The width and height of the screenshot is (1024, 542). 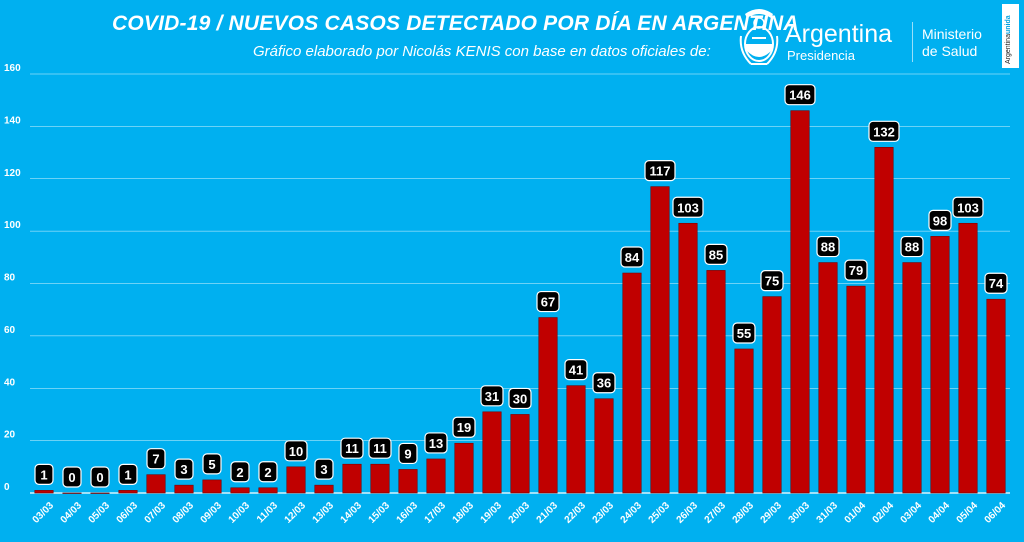 What do you see at coordinates (800, 95) in the screenshot?
I see `data-label-text: 146` at bounding box center [800, 95].